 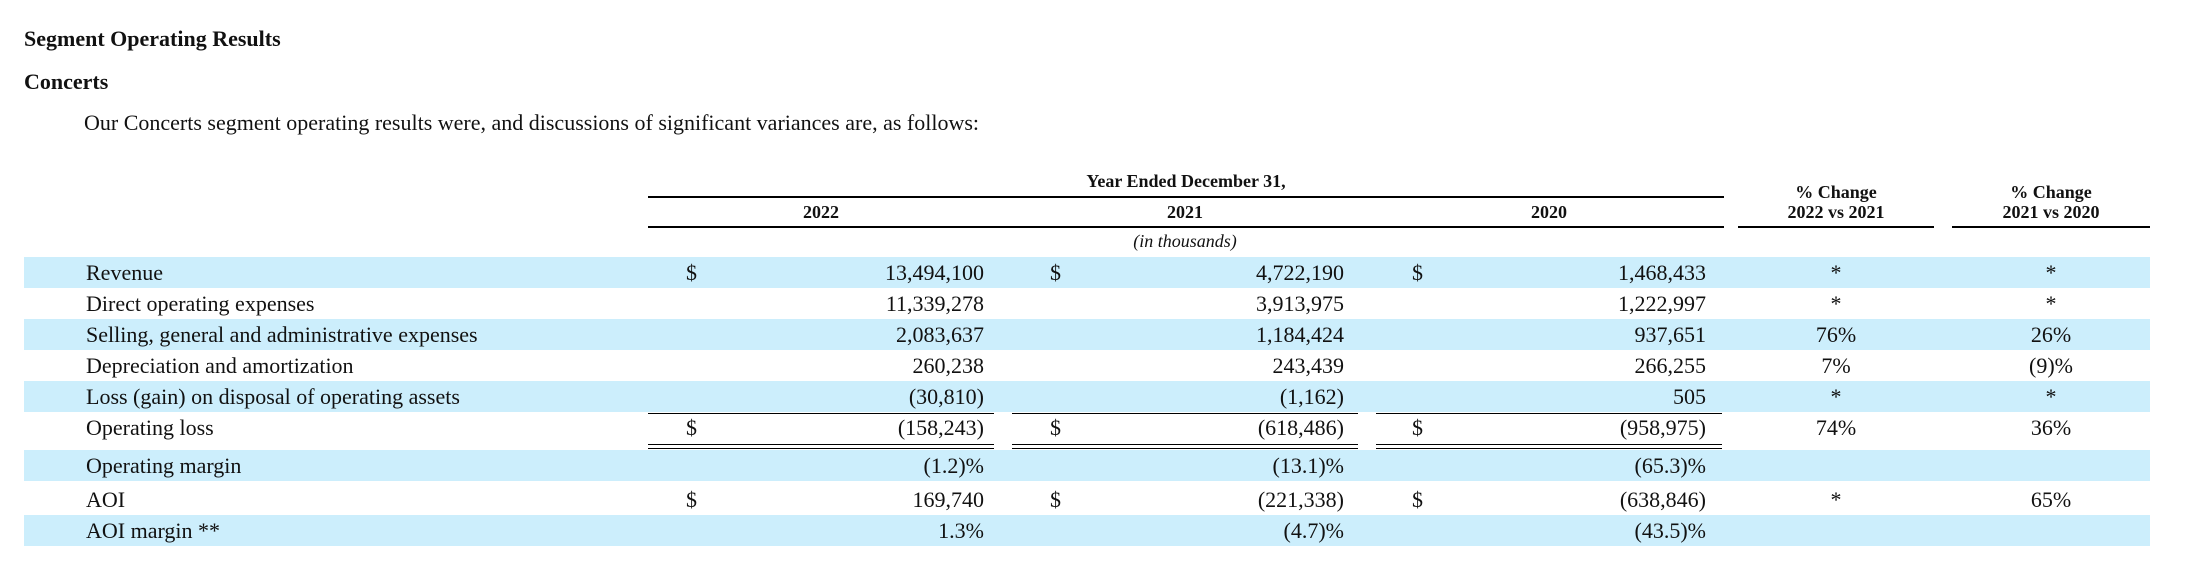 What do you see at coordinates (821, 413) in the screenshot?
I see `subtotal-rule-2022` at bounding box center [821, 413].